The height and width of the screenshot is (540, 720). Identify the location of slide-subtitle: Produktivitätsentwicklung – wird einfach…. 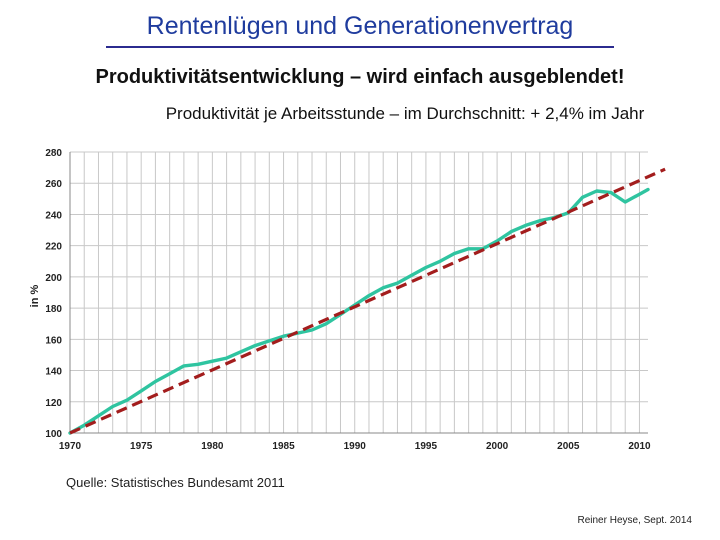
(360, 77).